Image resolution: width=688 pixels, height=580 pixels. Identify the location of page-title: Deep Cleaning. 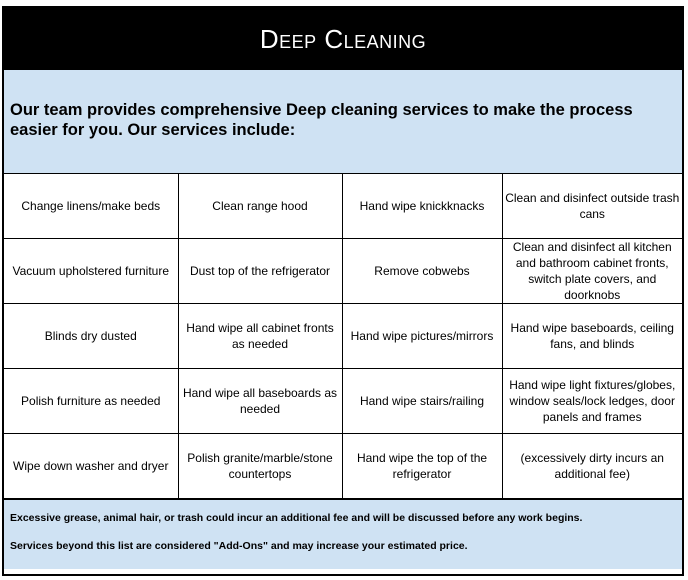
(343, 38).